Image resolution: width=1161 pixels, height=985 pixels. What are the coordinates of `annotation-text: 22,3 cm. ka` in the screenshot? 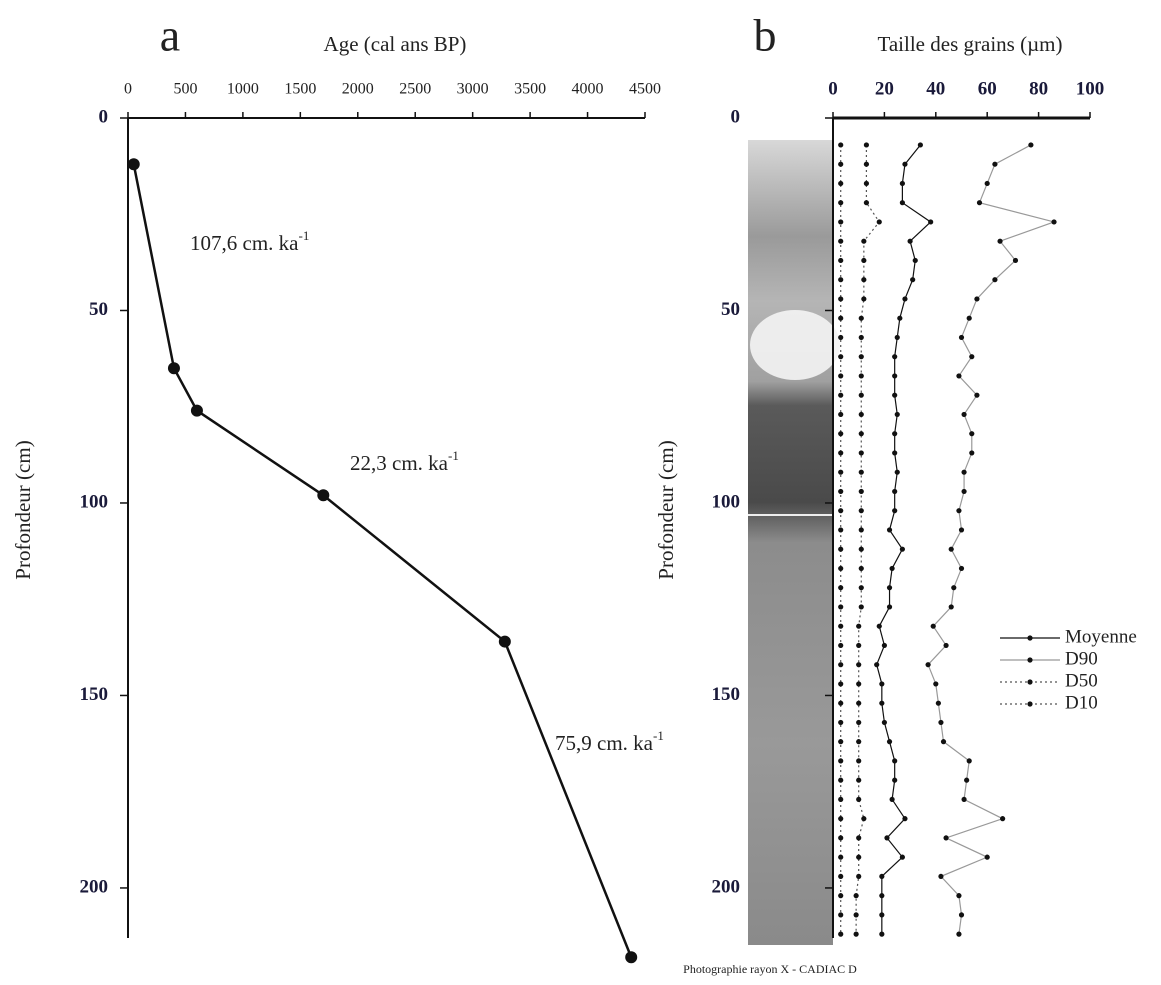 It's located at (399, 463).